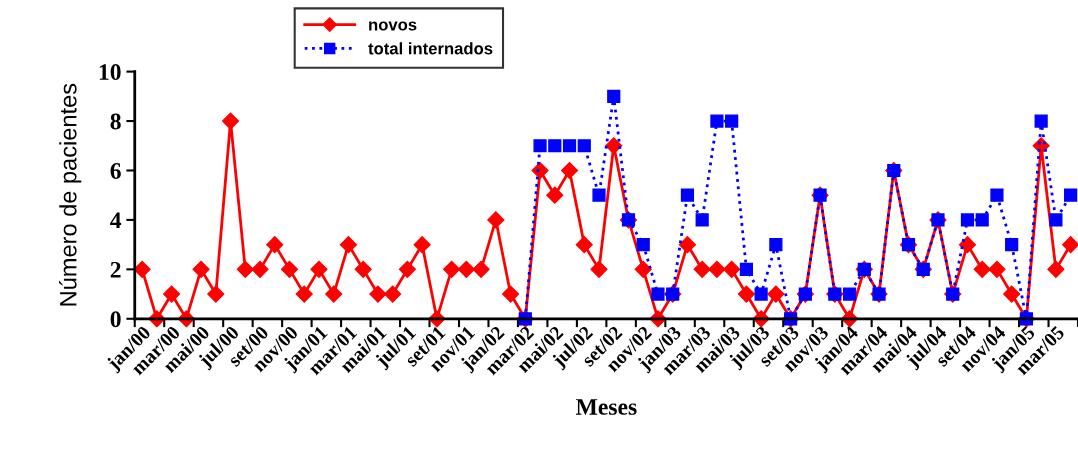 This screenshot has width=1078, height=462. I want to click on legend-label: total internados, so click(430, 48).